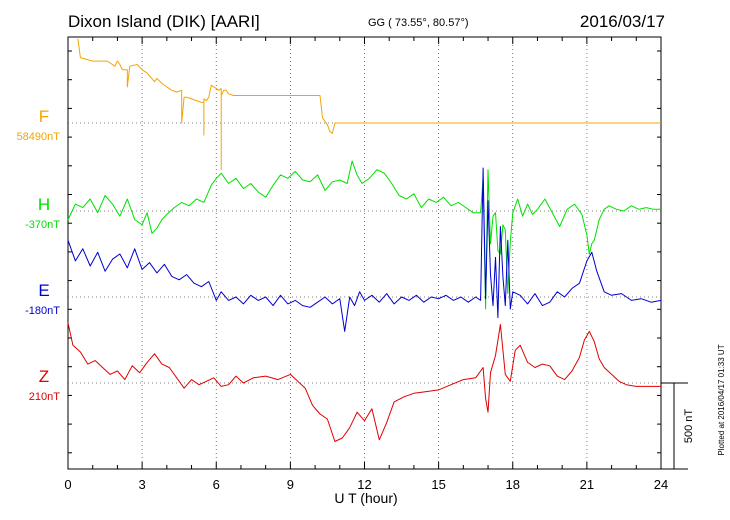 This screenshot has width=730, height=520. I want to click on date-label: 2016/03/17, so click(622, 21).